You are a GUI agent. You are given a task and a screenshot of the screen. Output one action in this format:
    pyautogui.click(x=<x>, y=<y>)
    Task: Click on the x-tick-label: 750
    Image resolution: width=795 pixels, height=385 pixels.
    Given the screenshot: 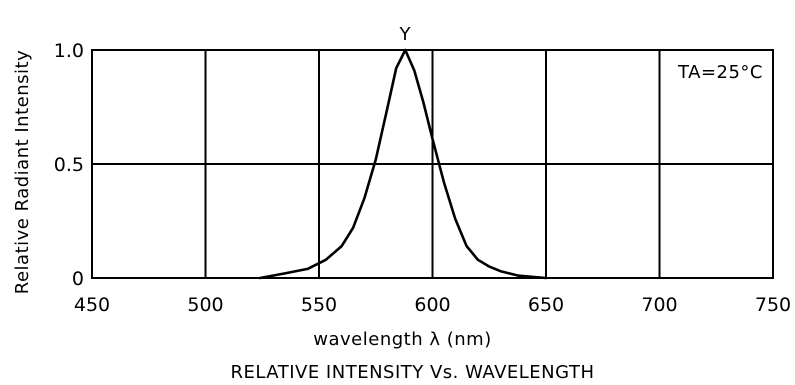 What is the action you would take?
    pyautogui.click(x=773, y=305)
    